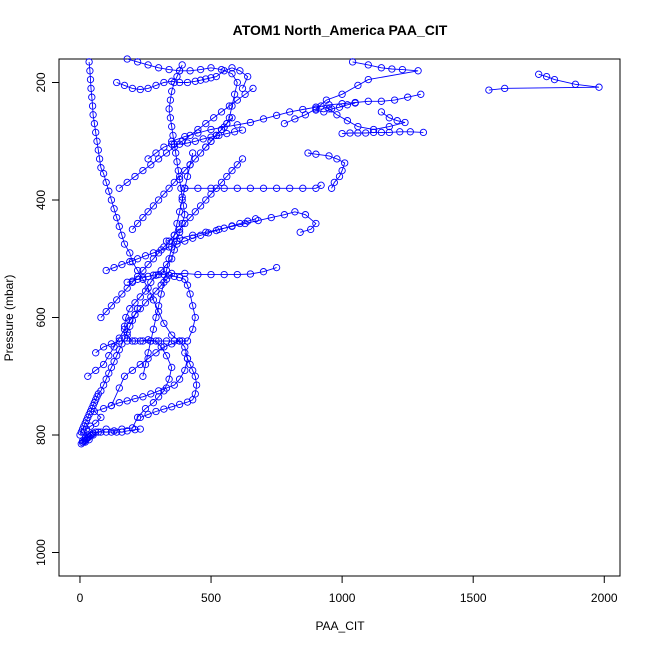 The height and width of the screenshot is (650, 650). What do you see at coordinates (326, 170) in the screenshot?
I see `data-series` at bounding box center [326, 170].